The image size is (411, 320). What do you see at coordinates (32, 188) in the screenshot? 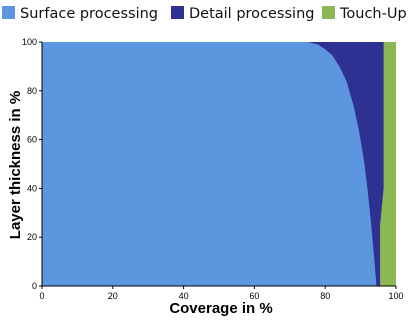
I see `y-tick-label: 40` at bounding box center [32, 188].